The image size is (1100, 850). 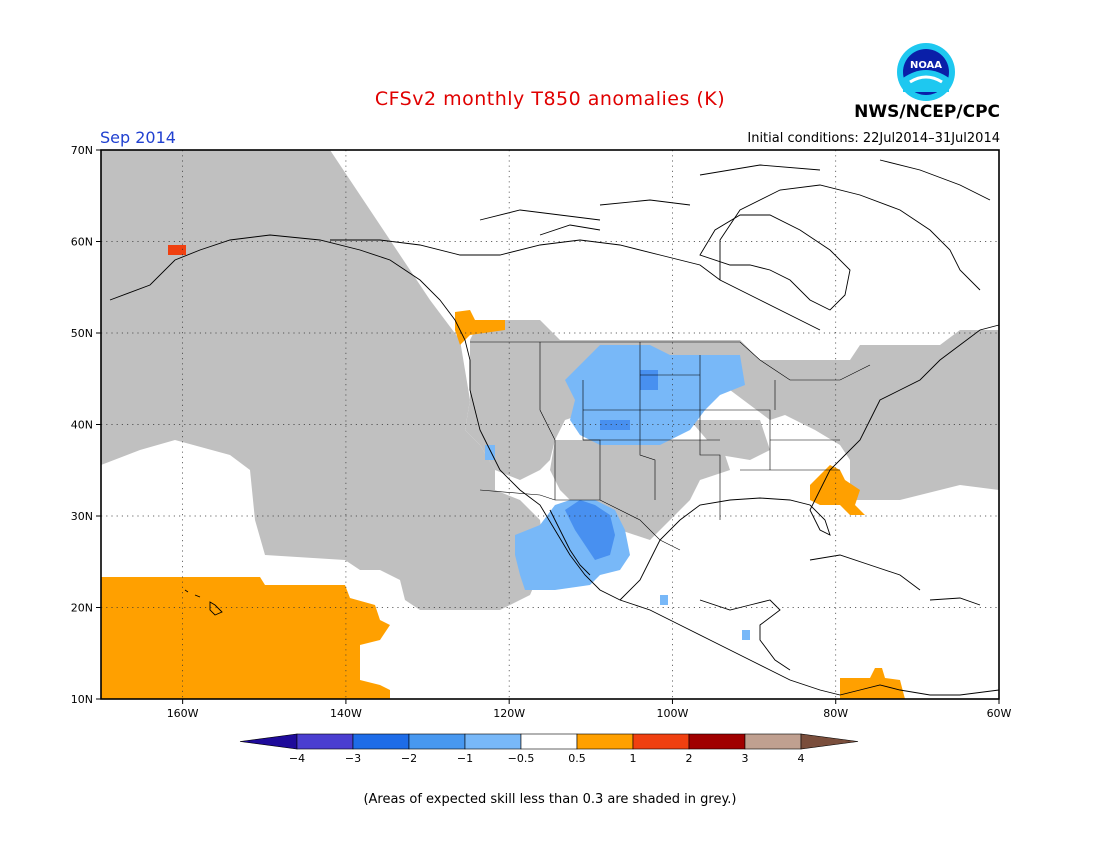 What do you see at coordinates (521, 758) in the screenshot?
I see `colorbar-label: −0.5` at bounding box center [521, 758].